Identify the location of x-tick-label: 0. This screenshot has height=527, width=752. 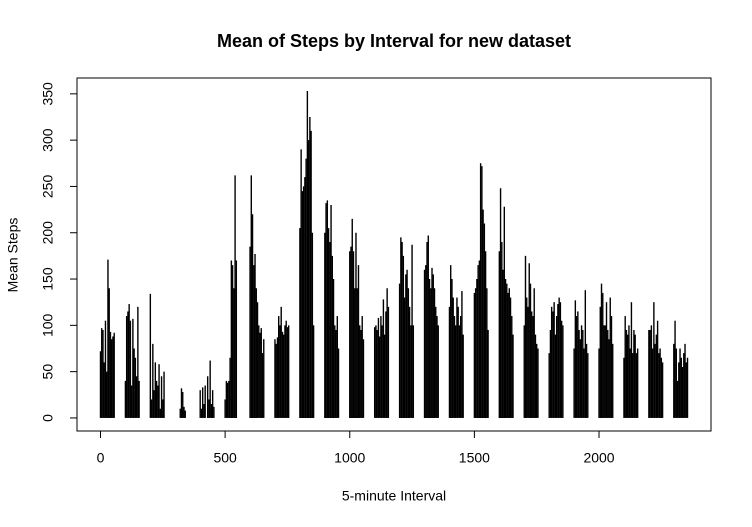
(101, 458).